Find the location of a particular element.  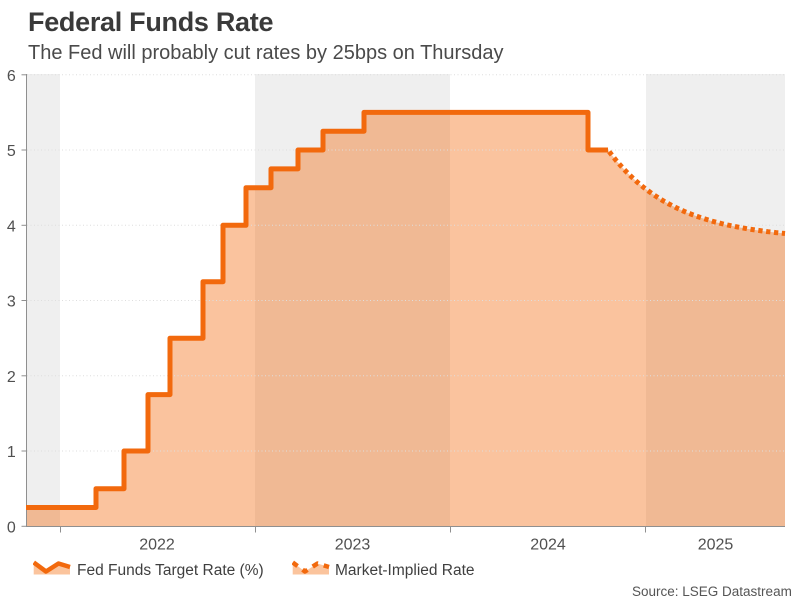

svg-text: 0 is located at coordinates (11, 527).